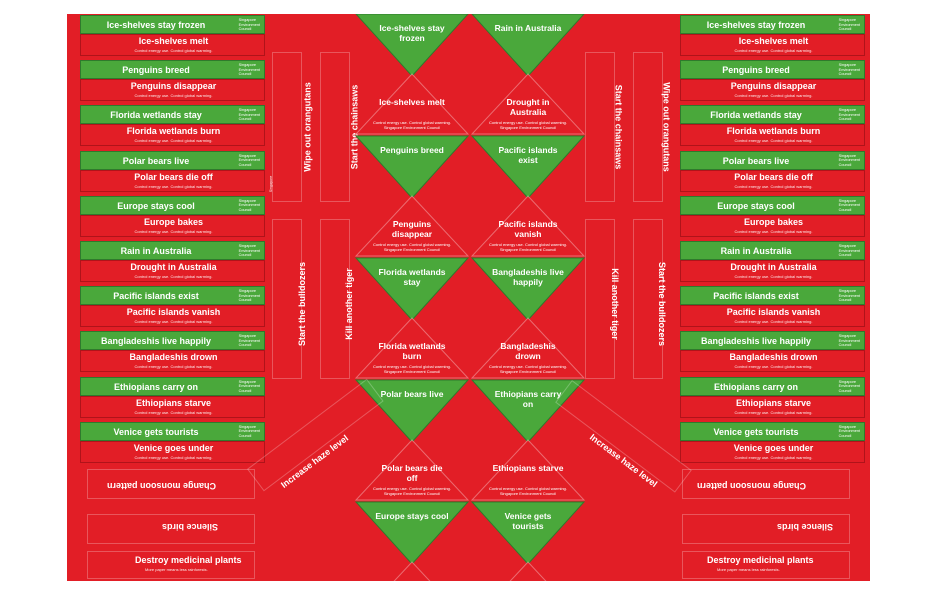  What do you see at coordinates (528, 277) in the screenshot?
I see `center-triangle-label: Bangladeshis live happily` at bounding box center [528, 277].